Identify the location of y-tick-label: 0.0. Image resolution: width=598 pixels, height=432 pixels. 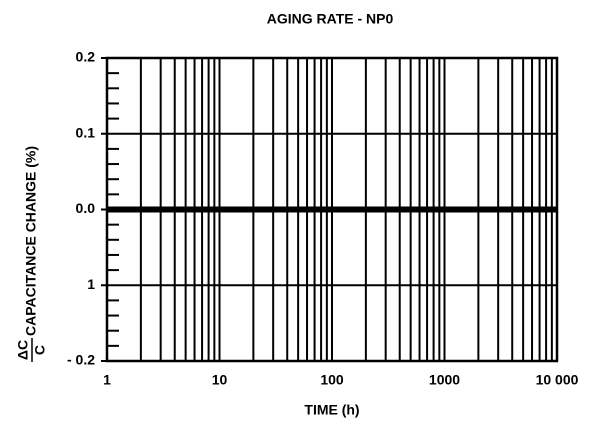
(86, 208).